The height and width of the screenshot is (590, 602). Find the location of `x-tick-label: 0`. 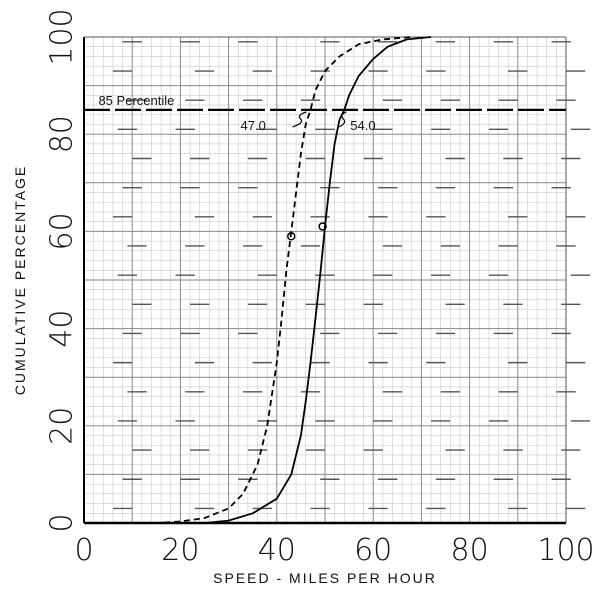

x-tick-label: 0 is located at coordinates (83, 550).